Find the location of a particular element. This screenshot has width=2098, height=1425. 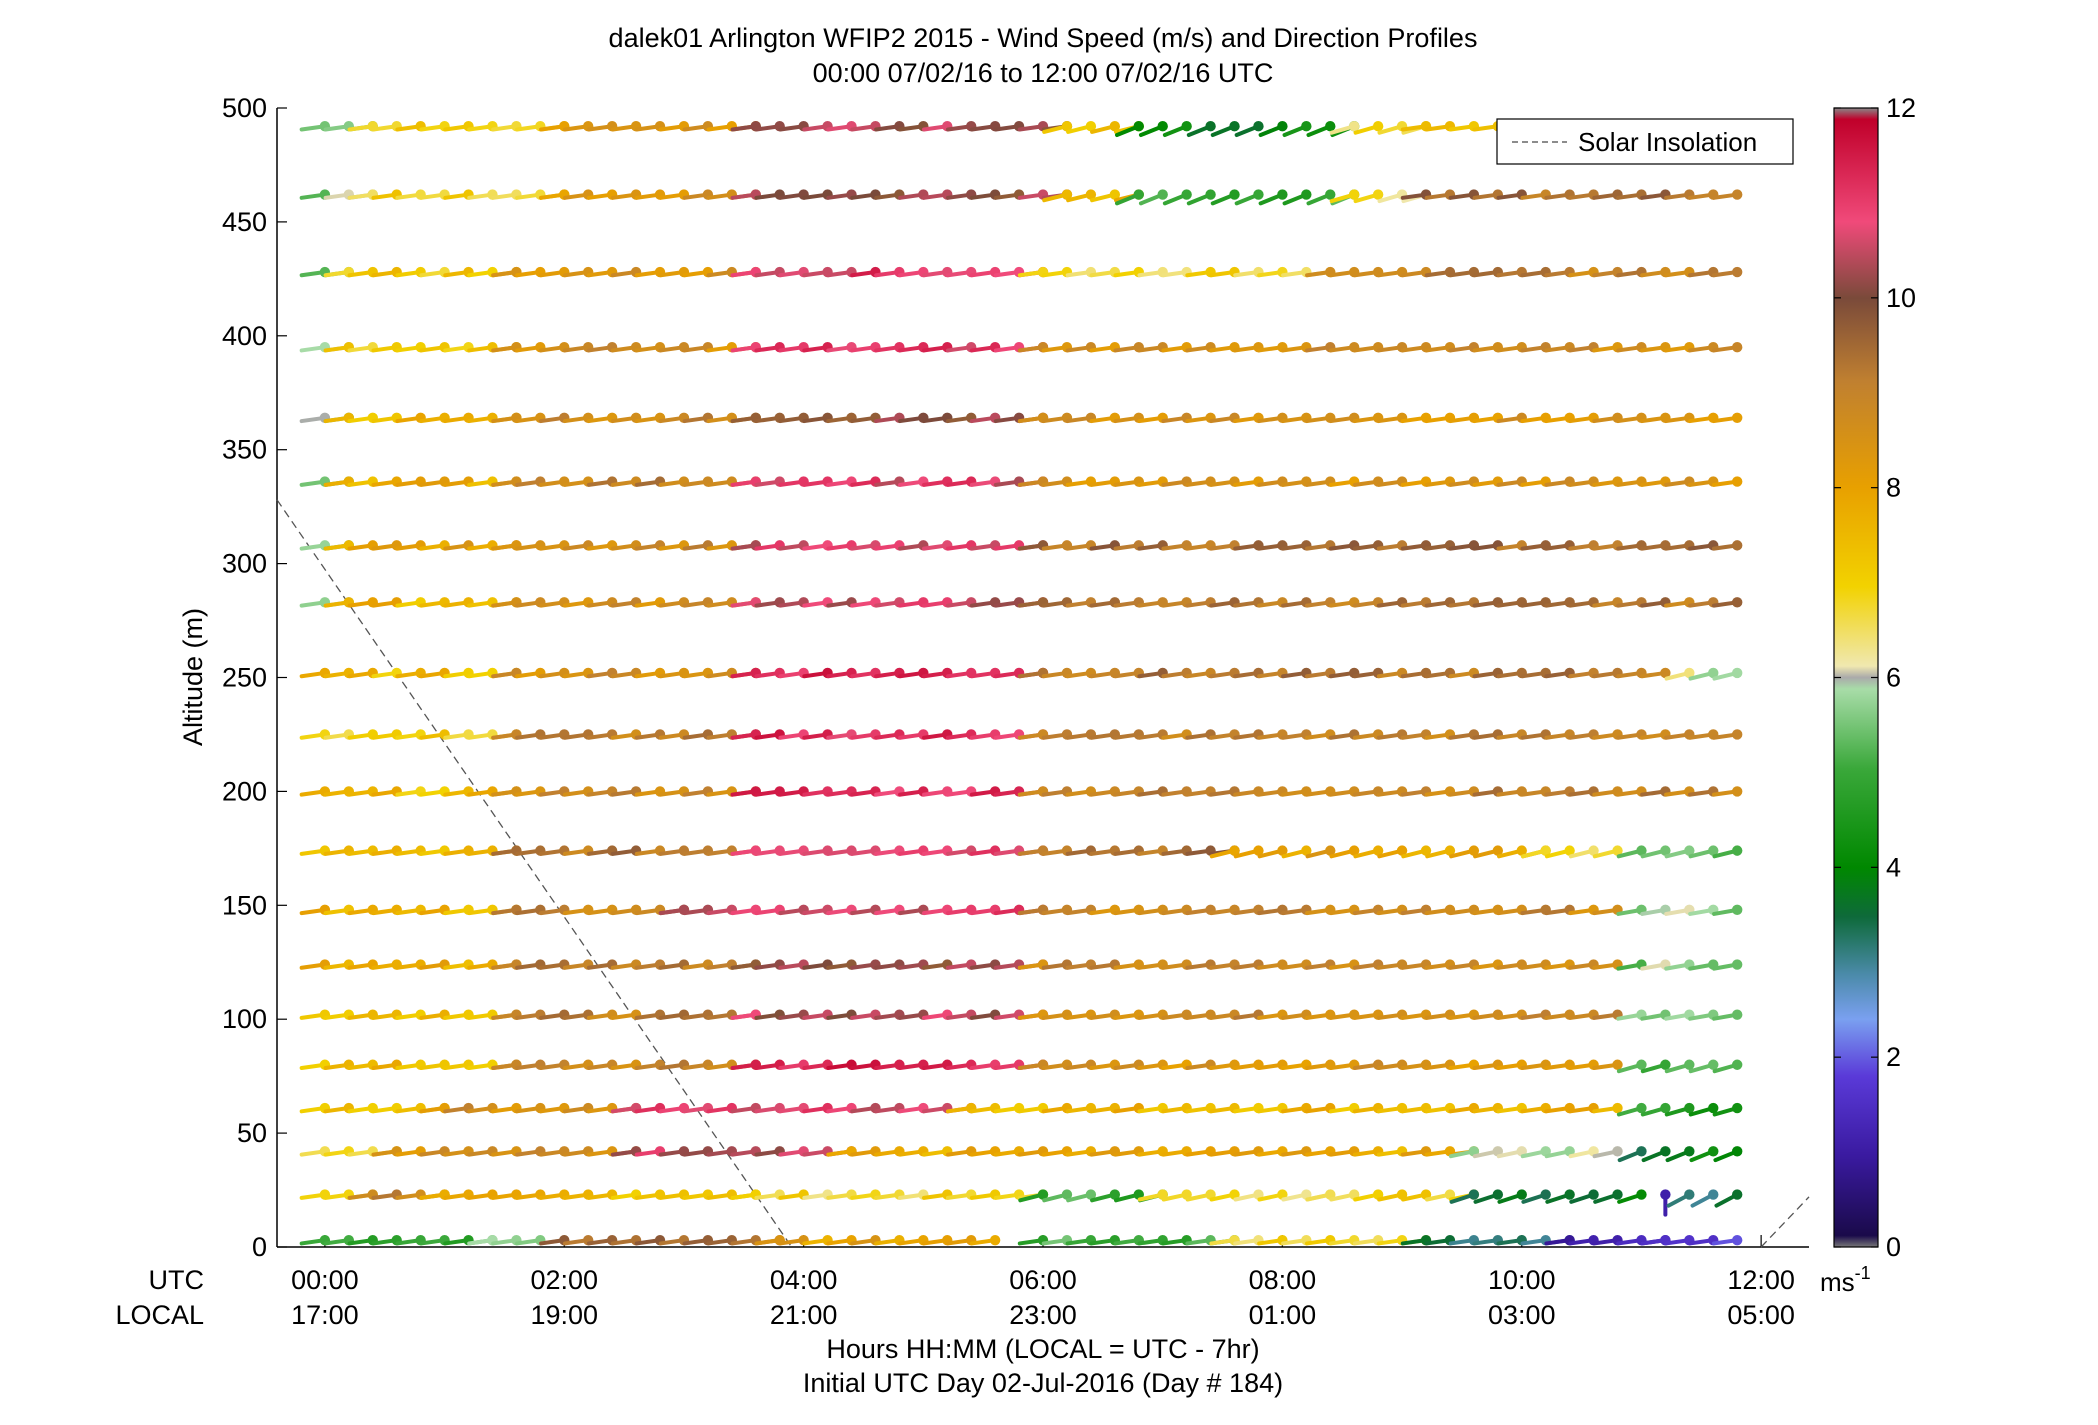

colorbar-unit: ms-1 is located at coordinates (1845, 1280).